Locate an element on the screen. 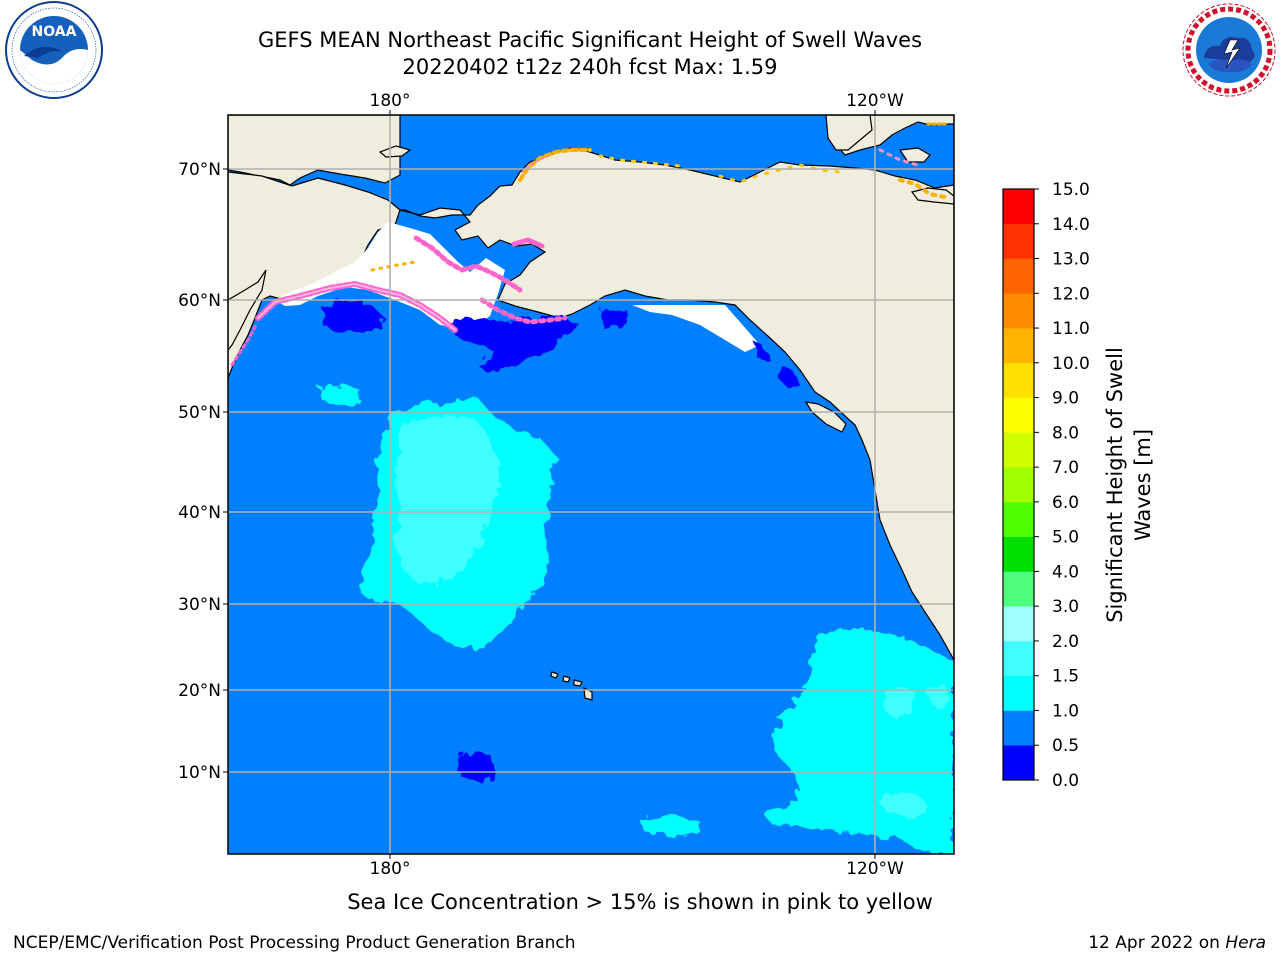  lat-ticks is located at coordinates (225, 470).